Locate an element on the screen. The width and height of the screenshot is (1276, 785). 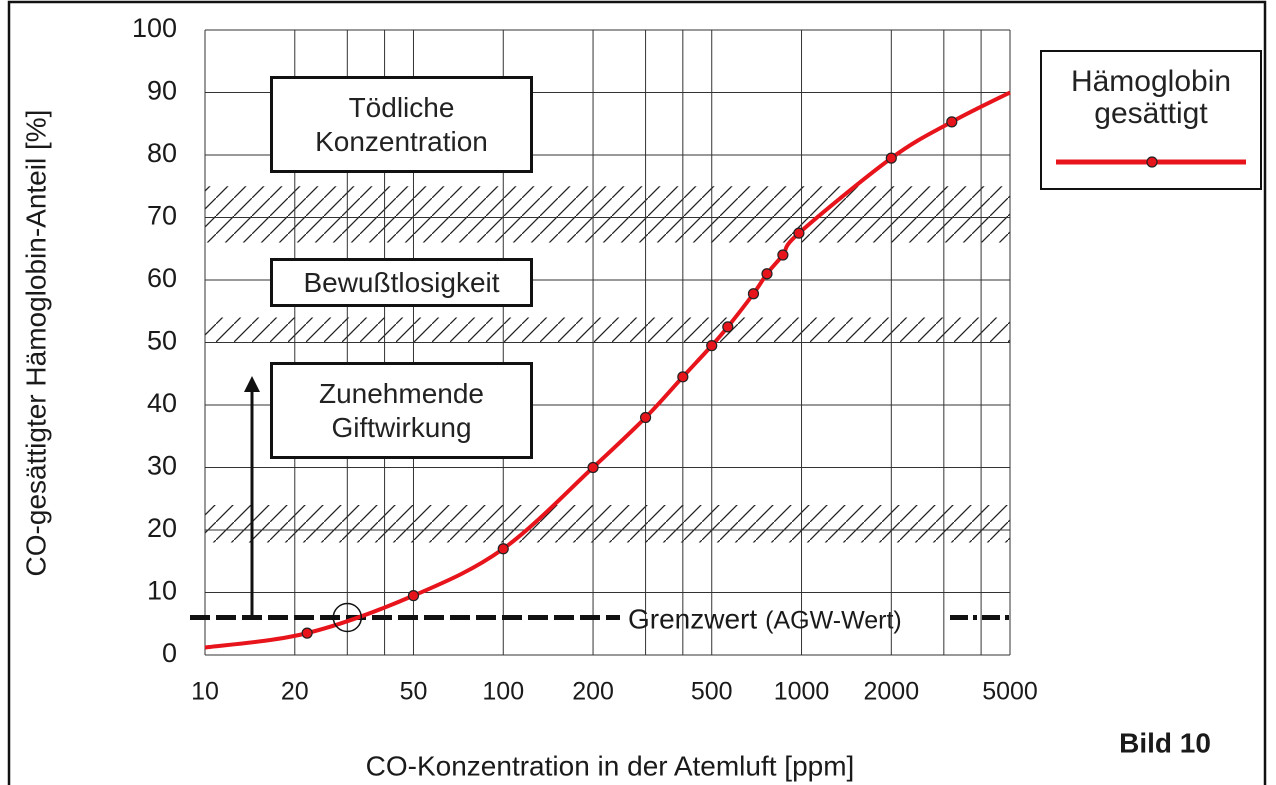
x-tick-label: 200 is located at coordinates (593, 692).